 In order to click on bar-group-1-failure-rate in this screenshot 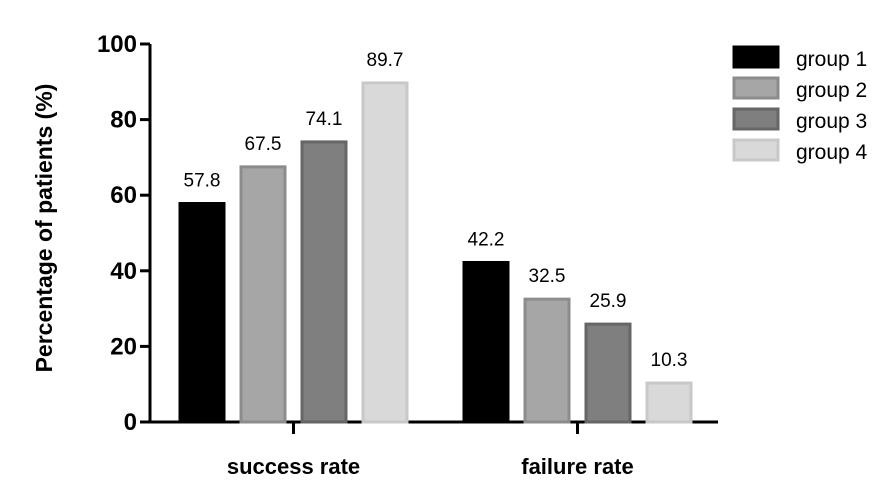, I will do `click(486, 342)`.